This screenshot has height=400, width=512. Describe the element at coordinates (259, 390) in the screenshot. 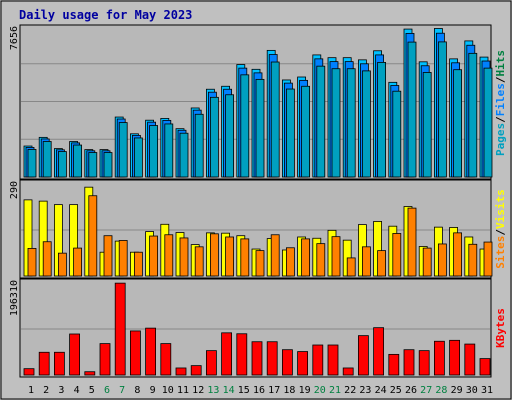

I see `x-tick-label: 16` at that location.